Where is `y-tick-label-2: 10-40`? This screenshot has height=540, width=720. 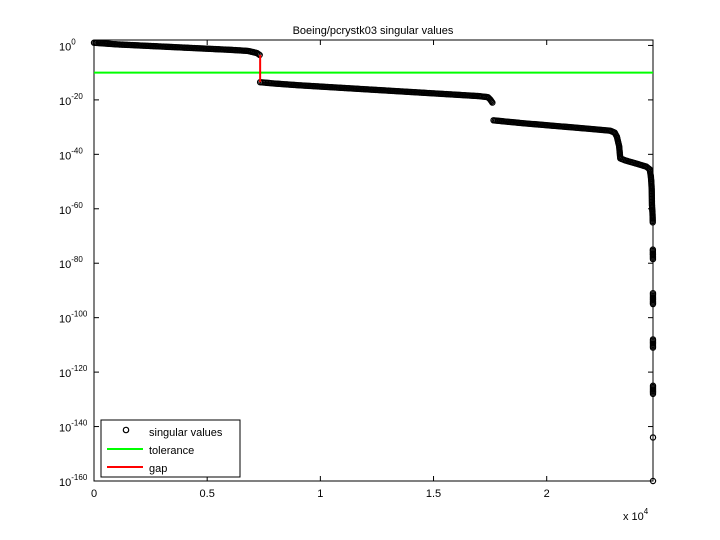 y-tick-label-2: 10-40 is located at coordinates (71, 154).